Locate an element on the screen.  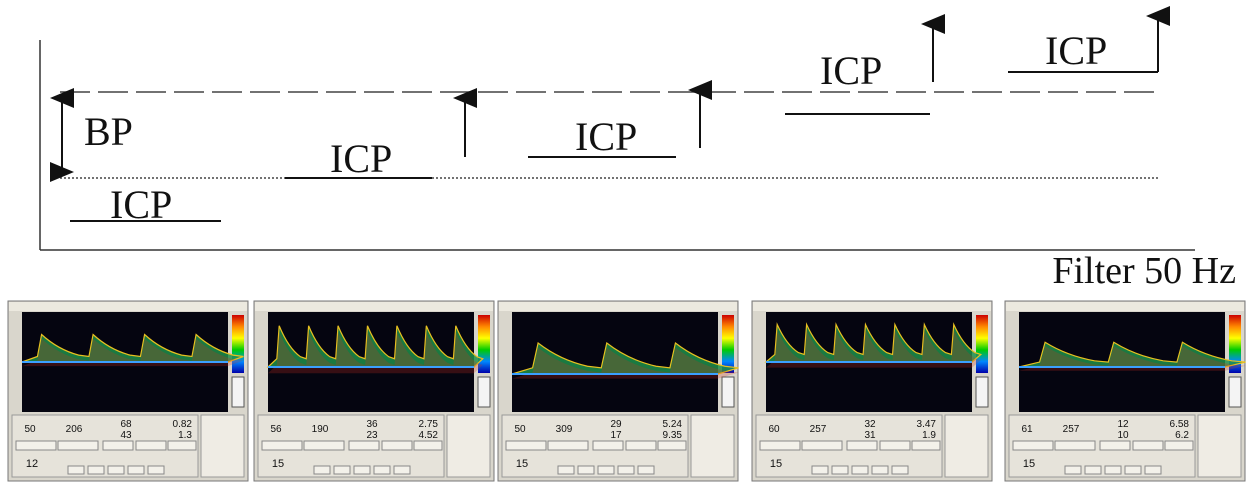
peak-value: 36 is located at coordinates (372, 424).